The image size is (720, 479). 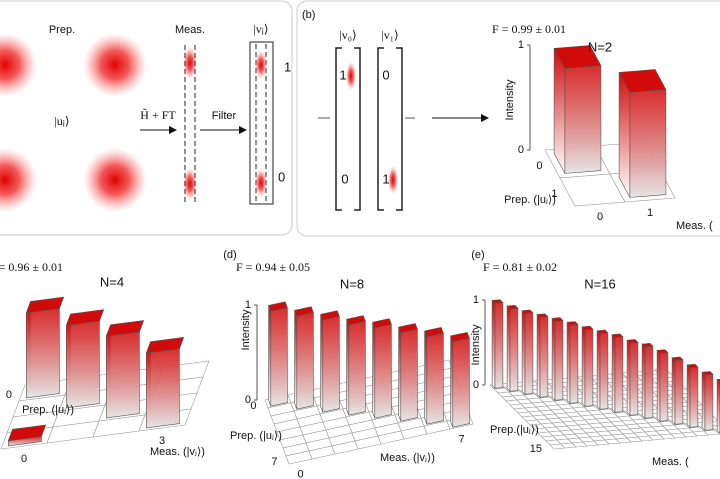 What do you see at coordinates (385, 74) in the screenshot?
I see `vector-entry: 0` at bounding box center [385, 74].